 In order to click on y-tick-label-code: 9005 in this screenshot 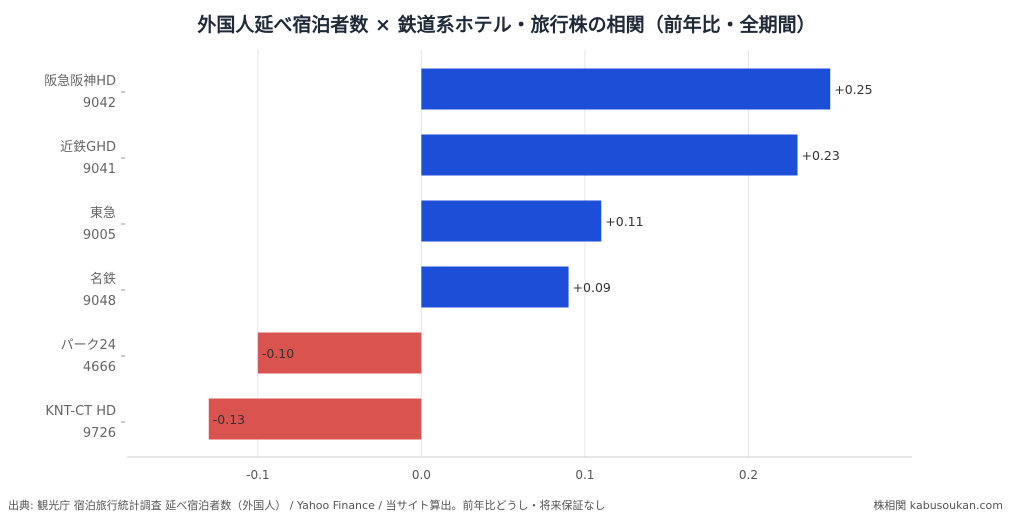, I will do `click(99, 235)`.